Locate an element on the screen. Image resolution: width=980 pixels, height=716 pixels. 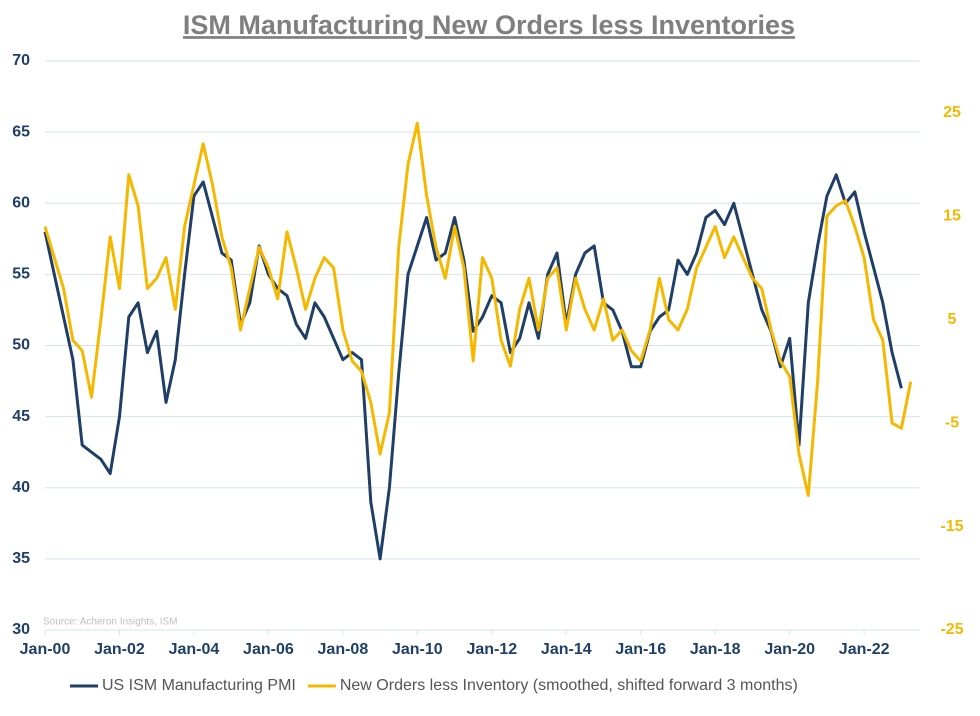
y2-tick-label: -25 is located at coordinates (951, 629).